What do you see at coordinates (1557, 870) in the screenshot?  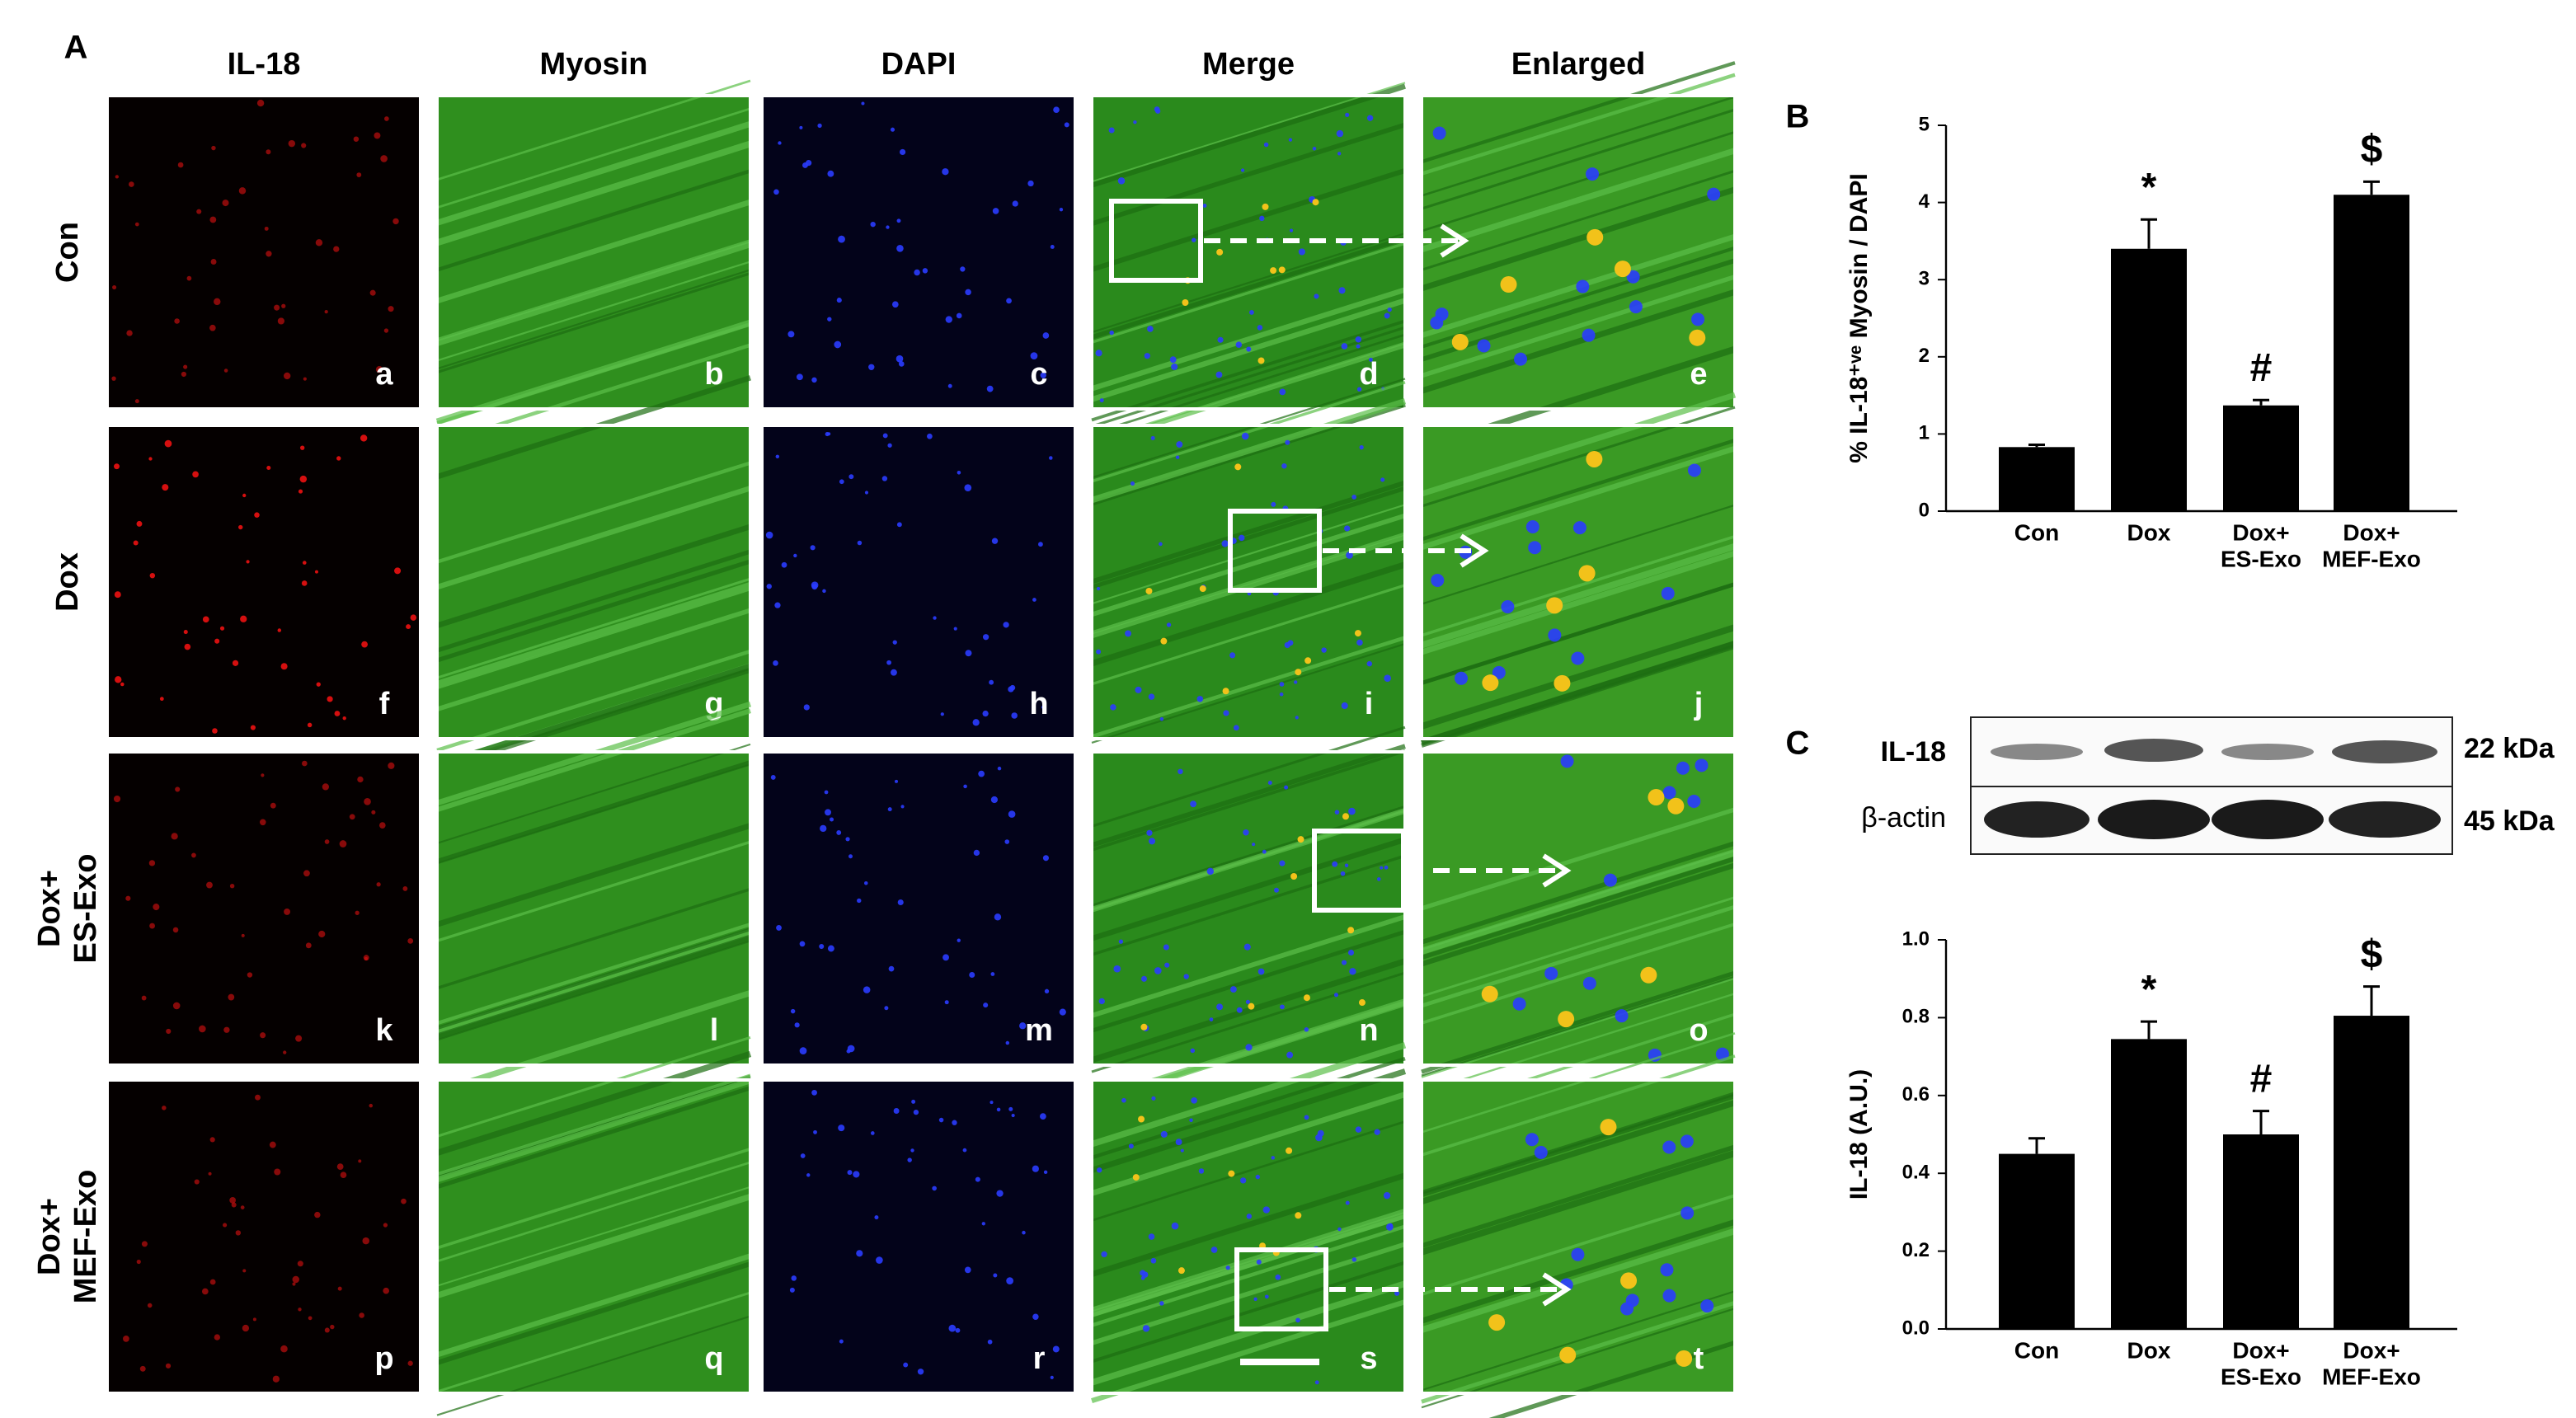 I see `zoom-arrowhead` at bounding box center [1557, 870].